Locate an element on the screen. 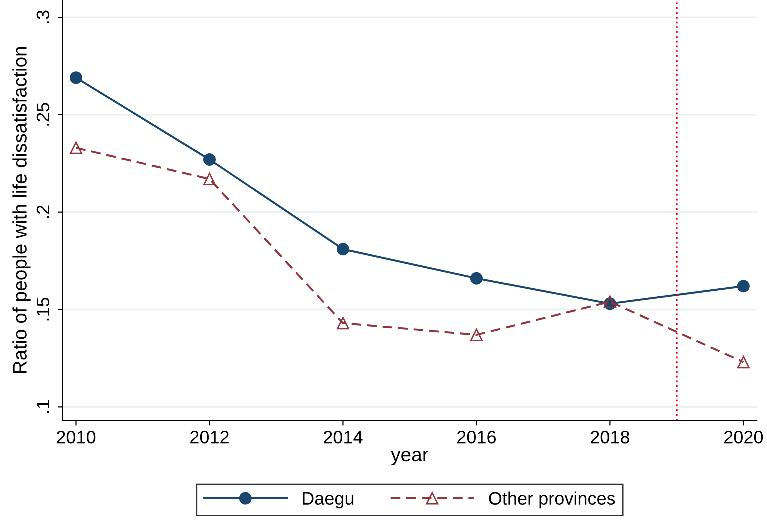 The image size is (767, 526). y-axis-title: Ratio of people with life dissatisfaction is located at coordinates (21, 210).